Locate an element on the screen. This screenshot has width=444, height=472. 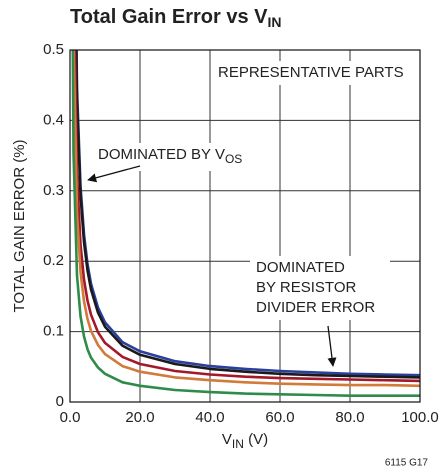
y-tick-label: 0.2 is located at coordinates (53, 260).